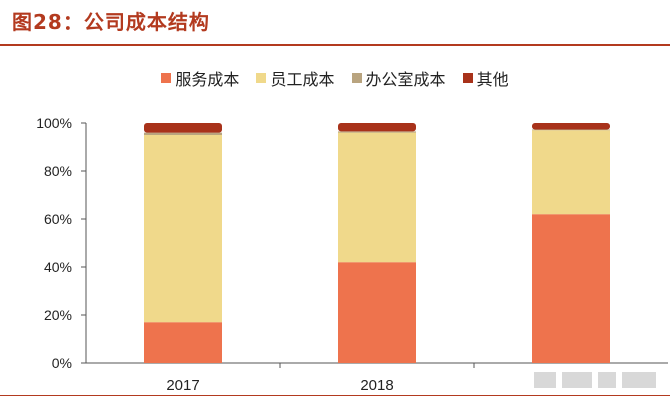 This screenshot has height=403, width=670. I want to click on legend-label: 其他, so click(492, 79).